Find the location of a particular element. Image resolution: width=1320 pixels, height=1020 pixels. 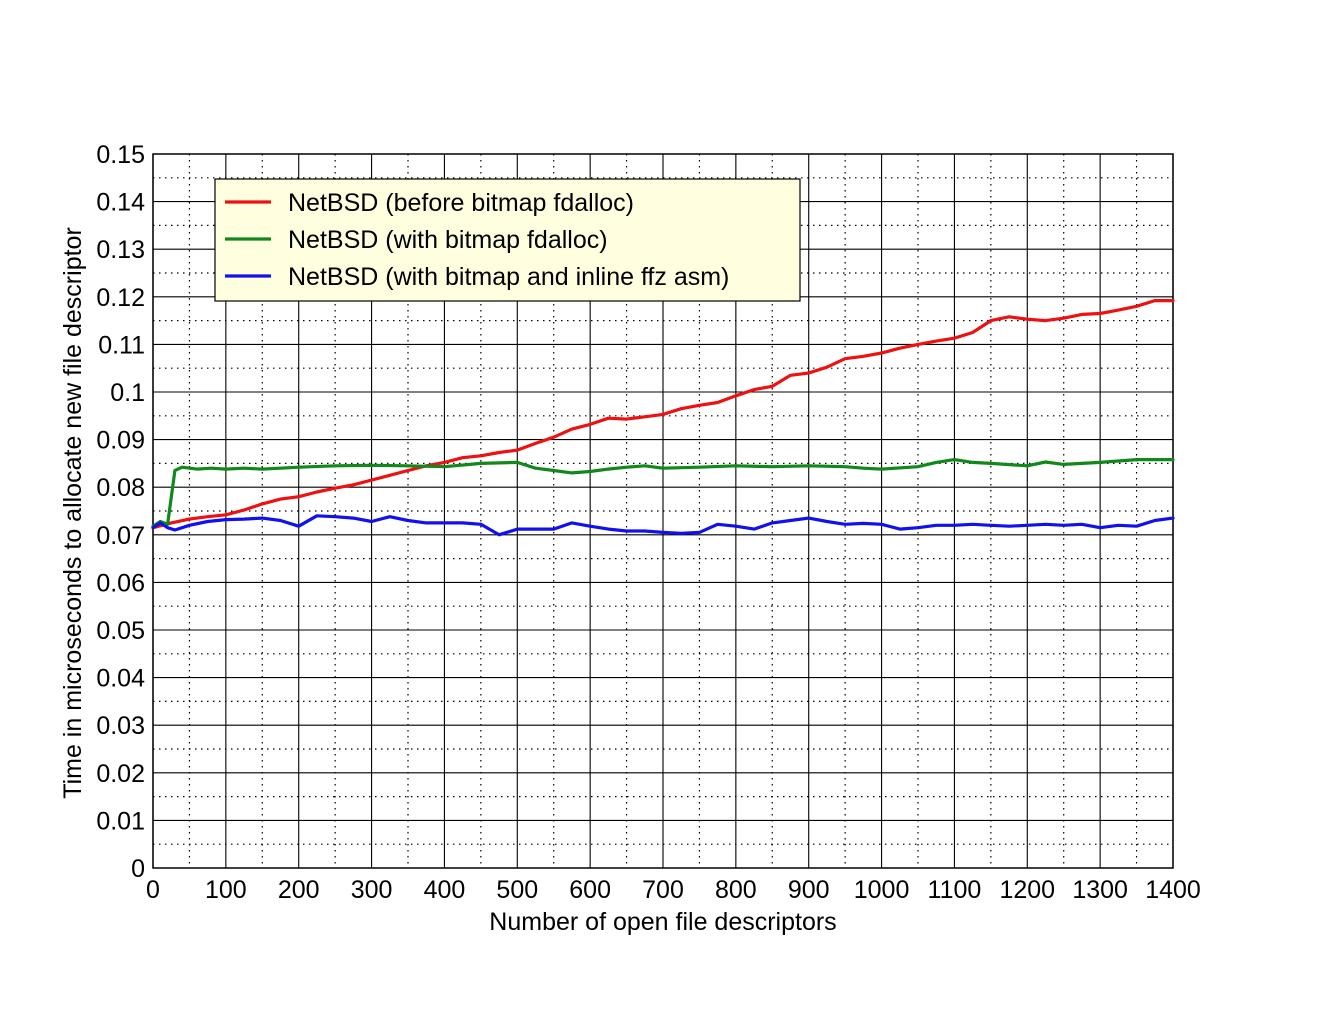

x-tick-label: 400 is located at coordinates (445, 890).